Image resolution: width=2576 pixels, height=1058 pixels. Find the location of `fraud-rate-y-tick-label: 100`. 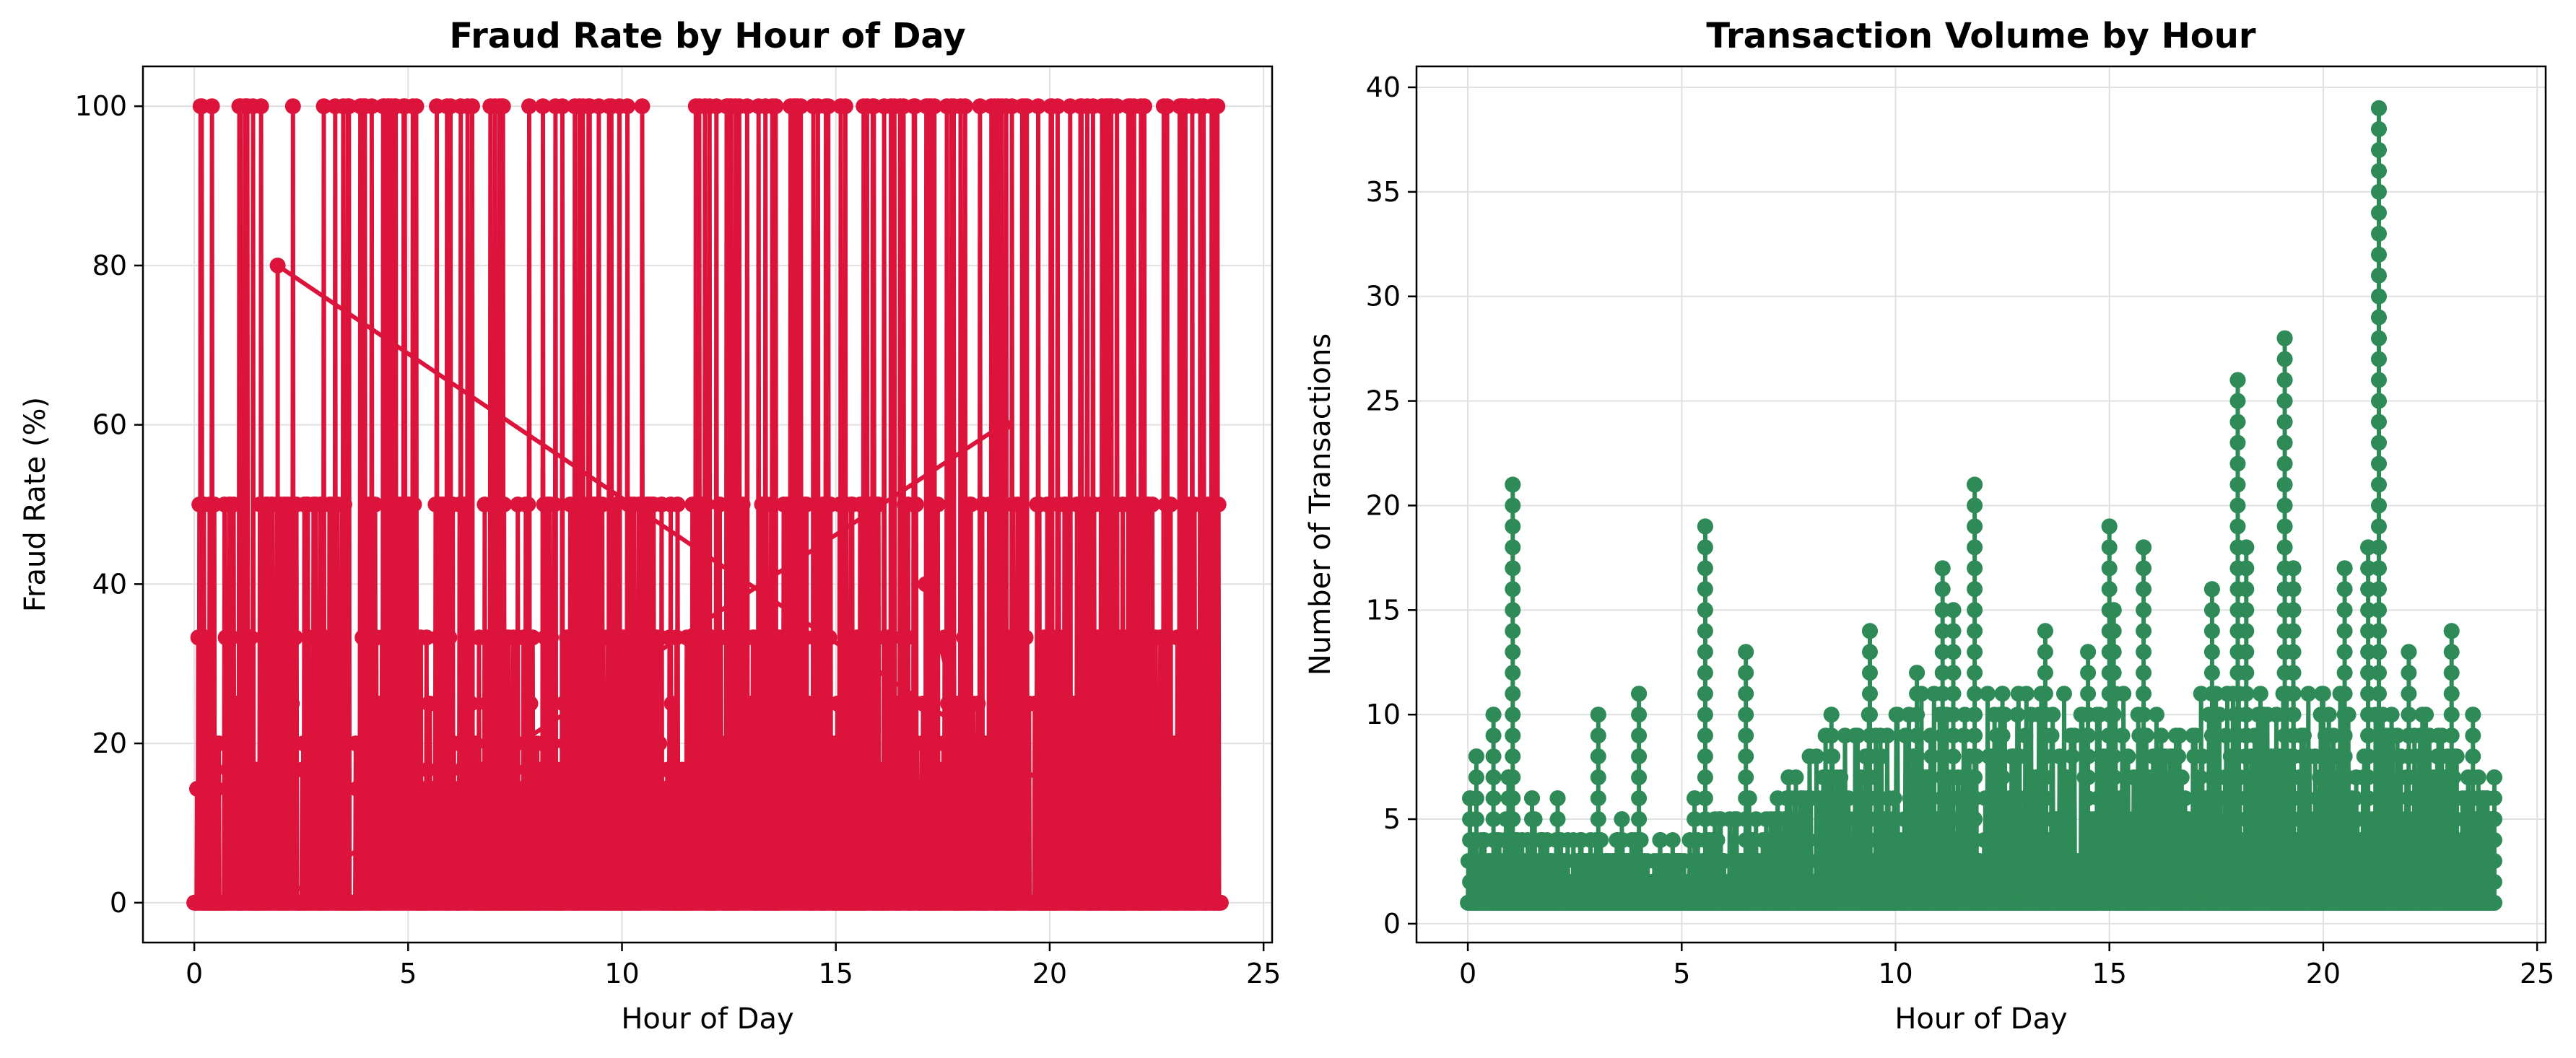

fraud-rate-y-tick-label: 100 is located at coordinates (100, 106).